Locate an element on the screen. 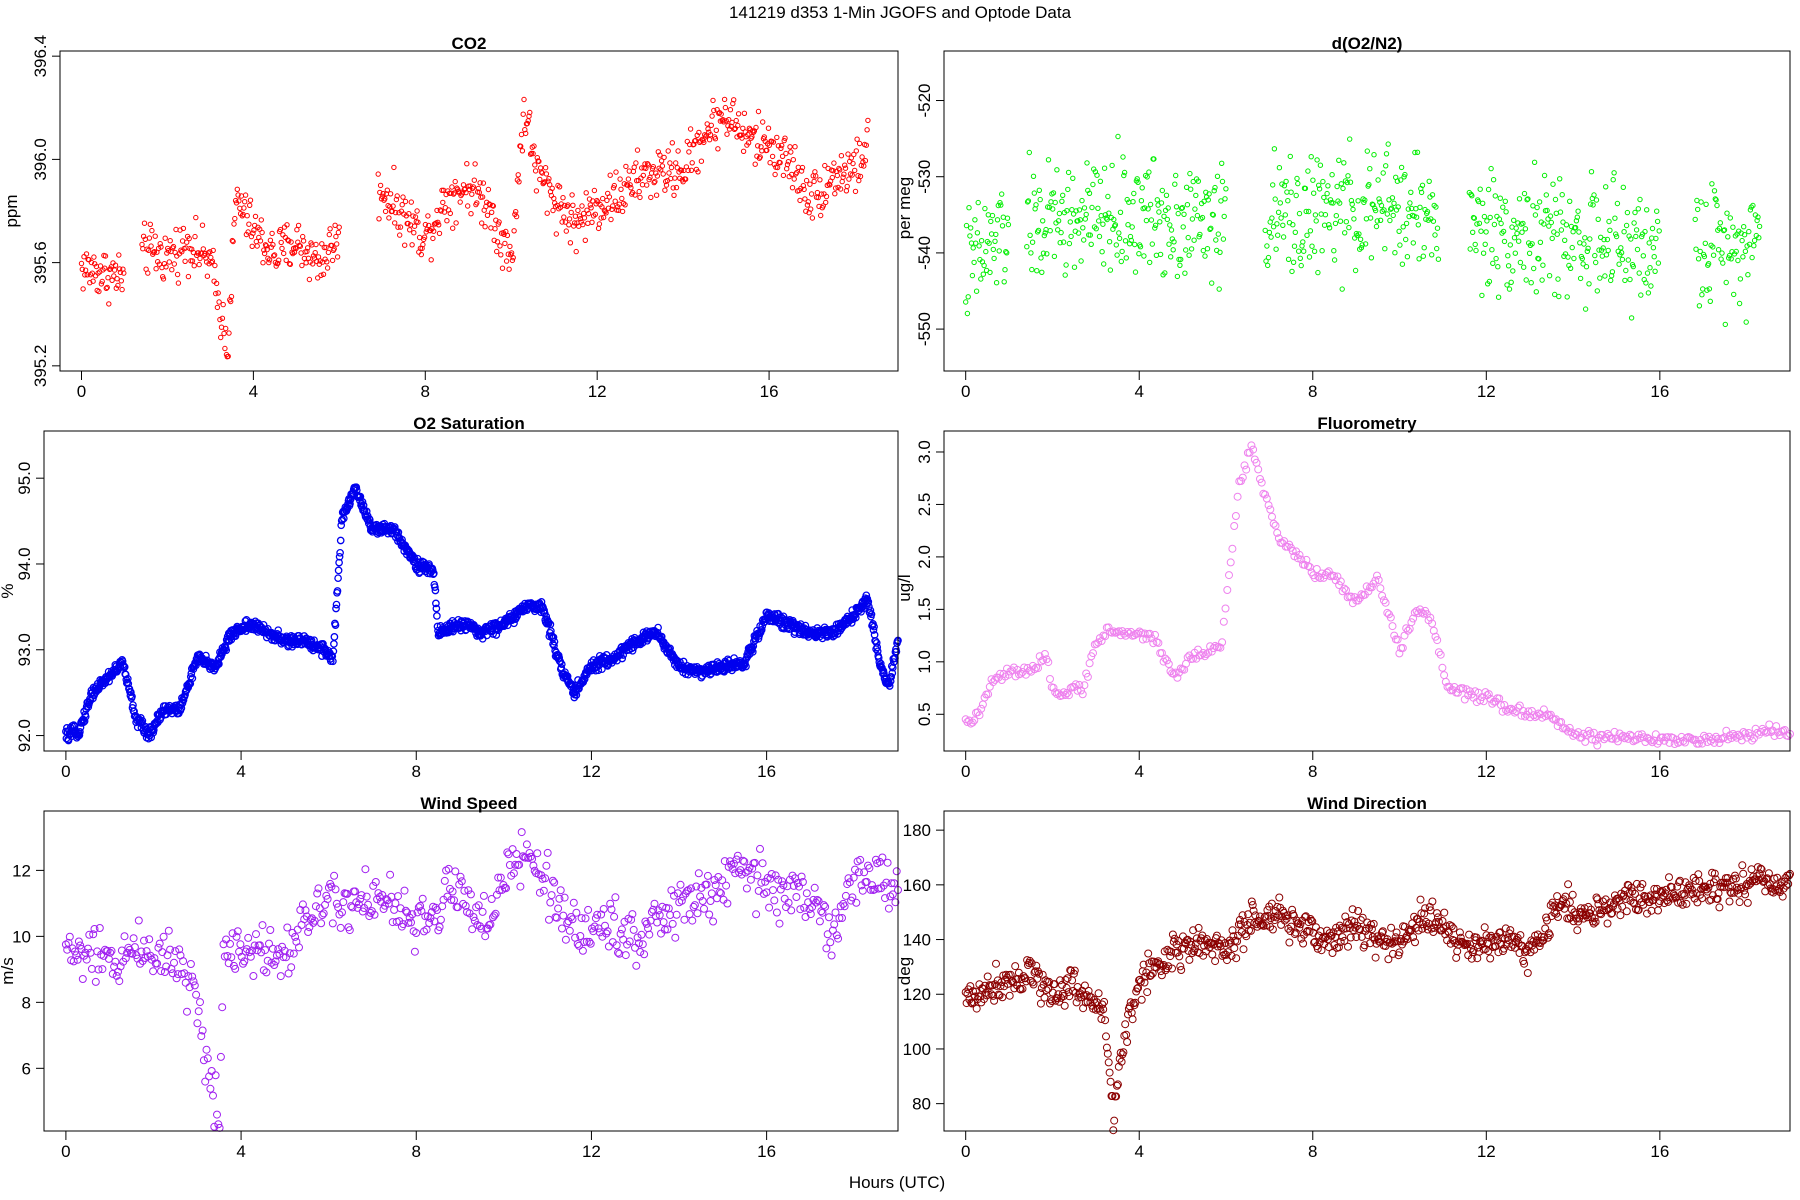 This screenshot has width=1800, height=1200. x-tick-label: 4 is located at coordinates (1138, 771).